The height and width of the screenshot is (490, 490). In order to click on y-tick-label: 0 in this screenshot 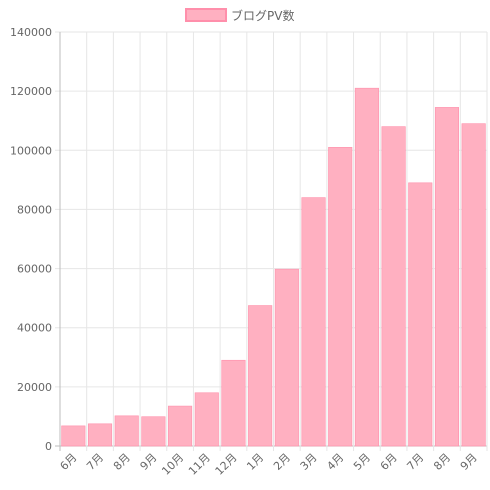, I will do `click(48, 446)`.